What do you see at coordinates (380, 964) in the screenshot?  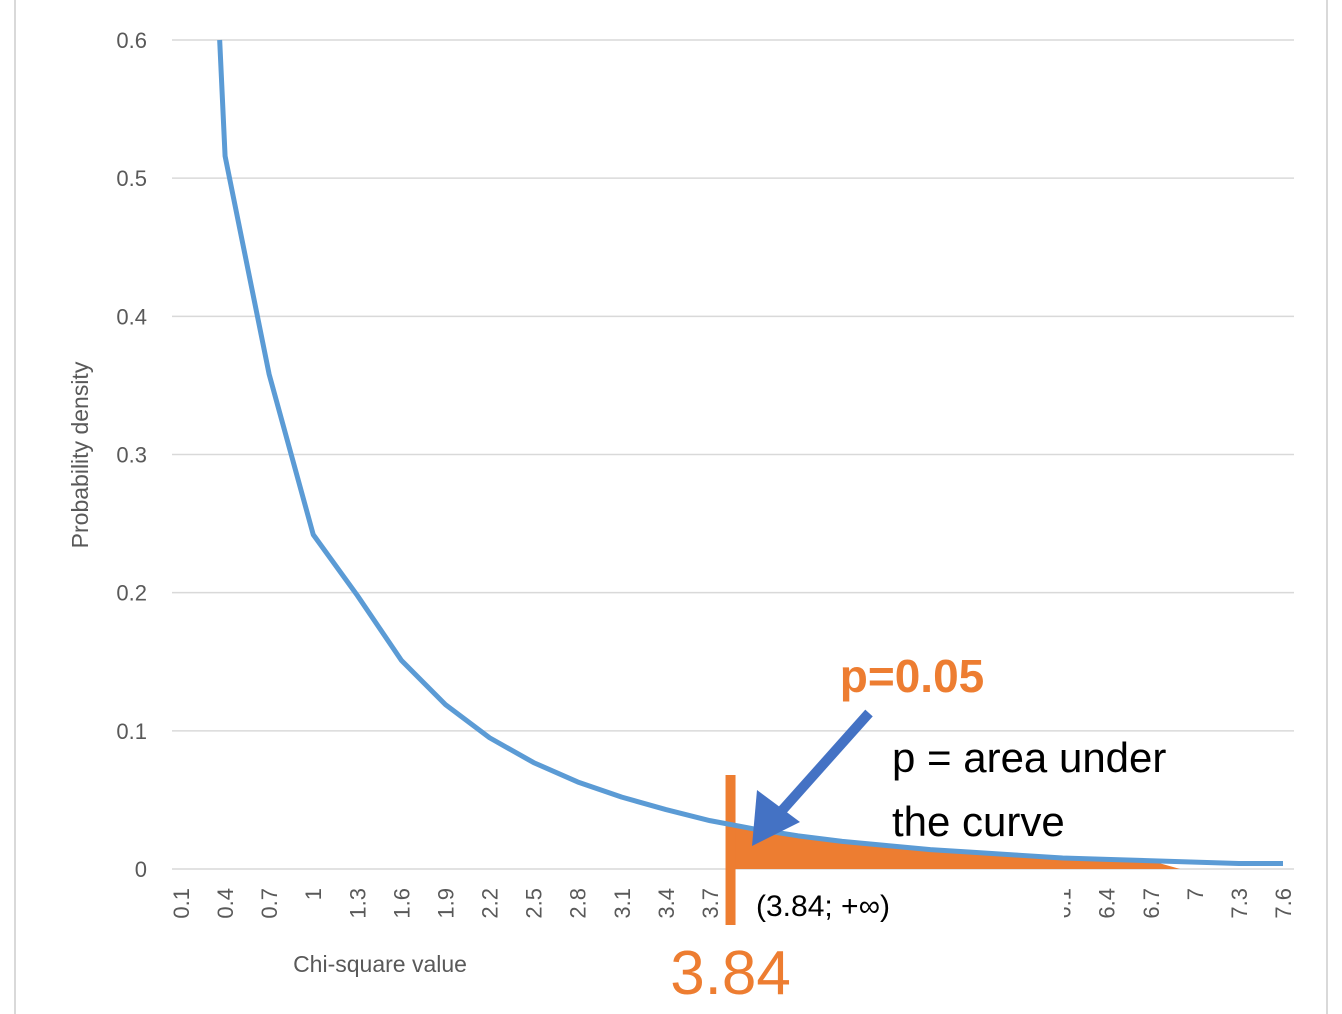 I see `x-axis-title: Chi-square value` at bounding box center [380, 964].